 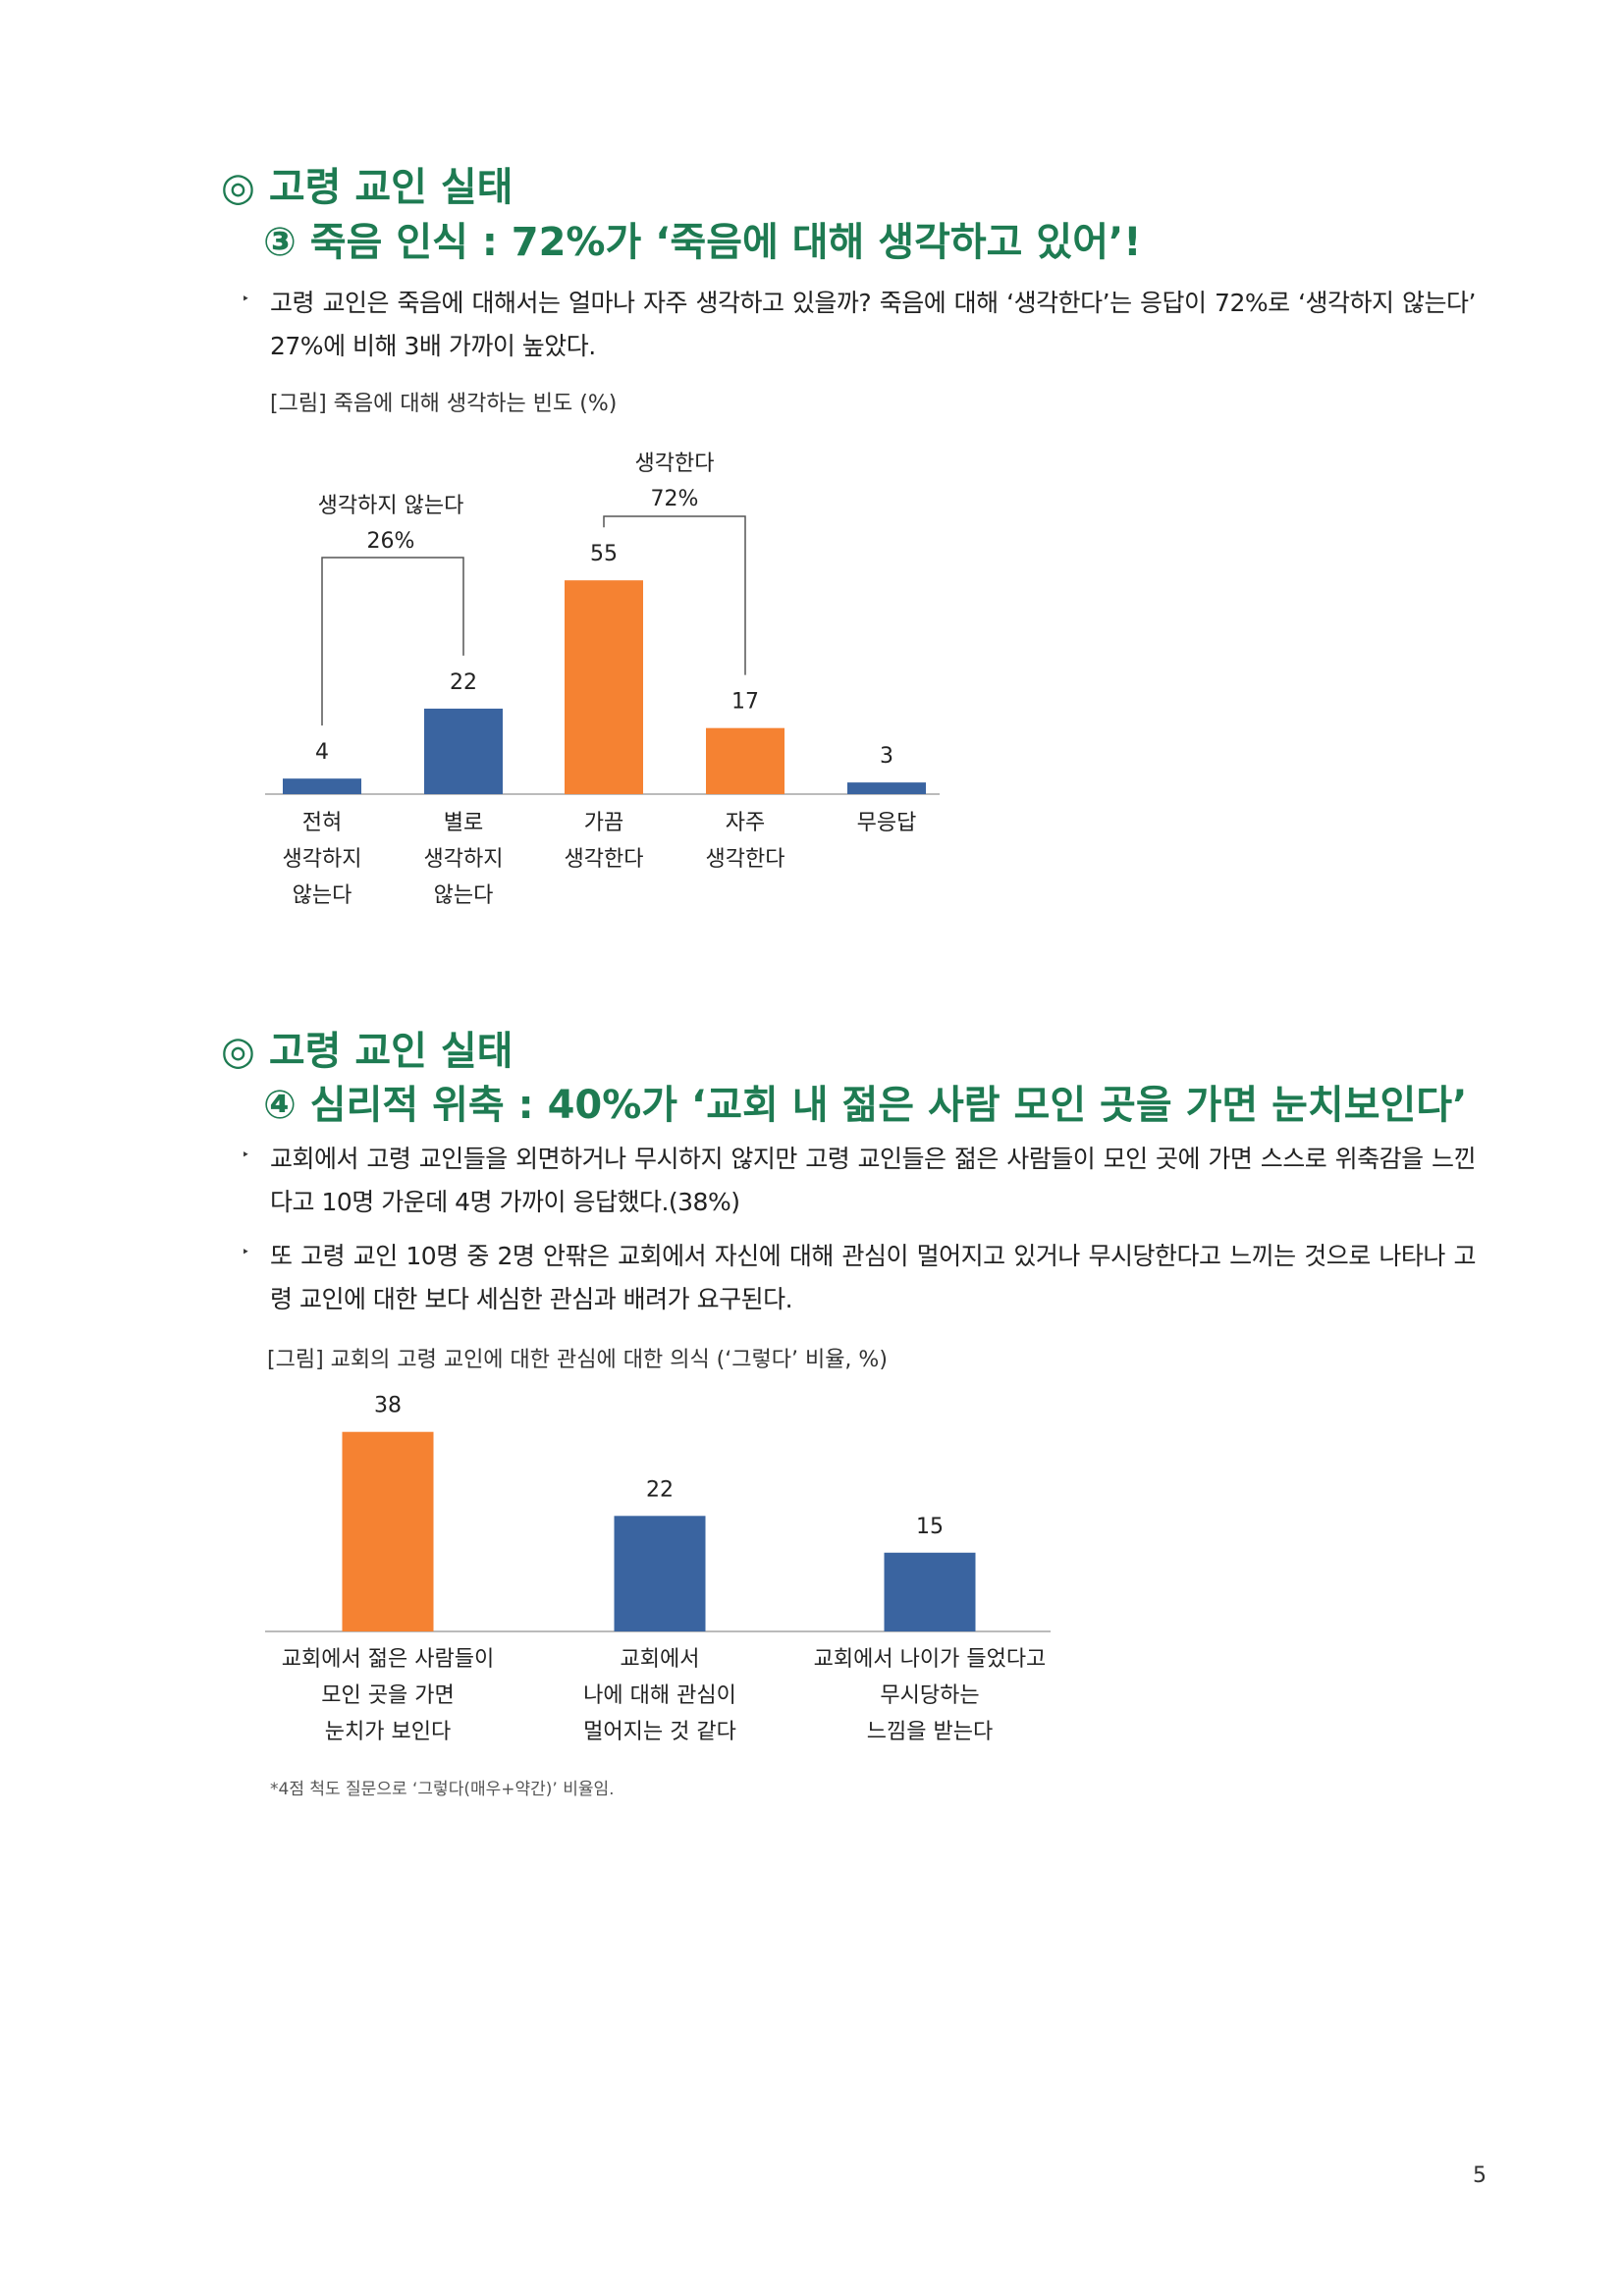 What do you see at coordinates (675, 499) in the screenshot?
I see `annotation: 72%` at bounding box center [675, 499].